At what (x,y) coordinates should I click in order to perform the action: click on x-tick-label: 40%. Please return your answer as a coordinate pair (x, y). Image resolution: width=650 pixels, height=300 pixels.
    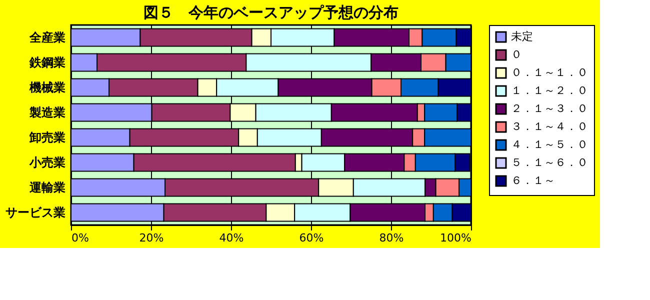
    Looking at the image, I should click on (231, 238).